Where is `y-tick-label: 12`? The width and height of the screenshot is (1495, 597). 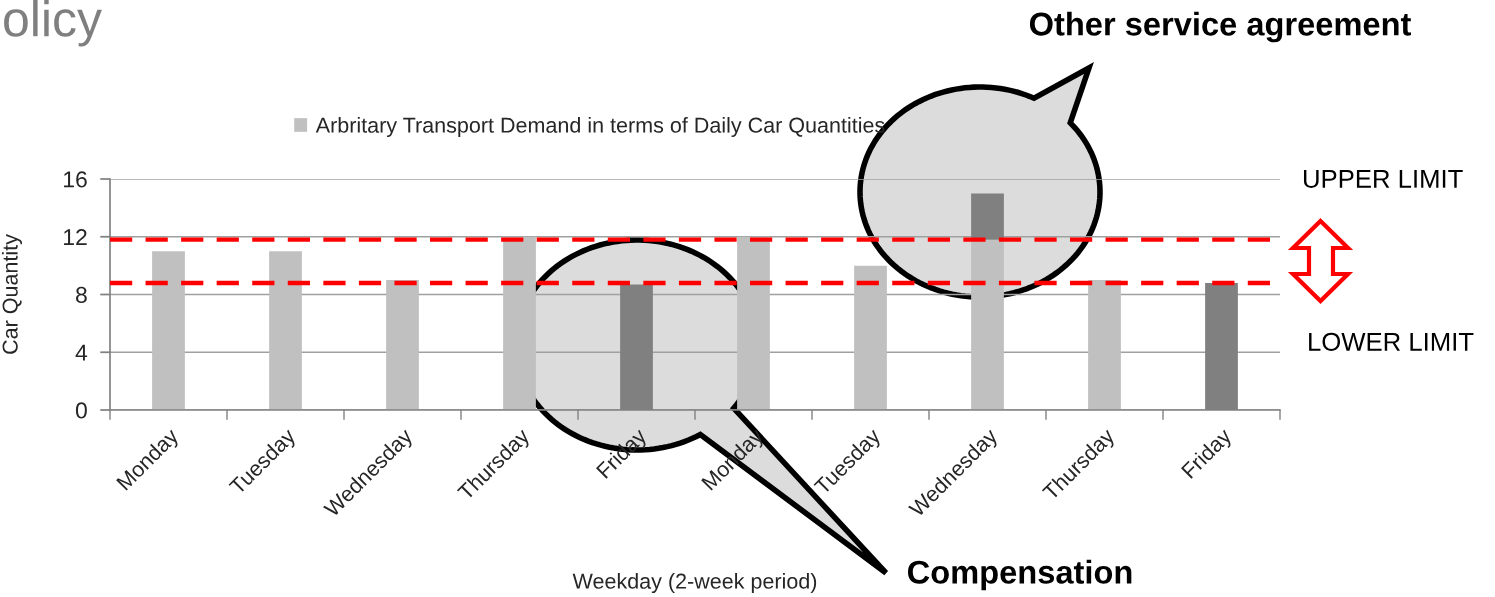
y-tick-label: 12 is located at coordinates (75, 237).